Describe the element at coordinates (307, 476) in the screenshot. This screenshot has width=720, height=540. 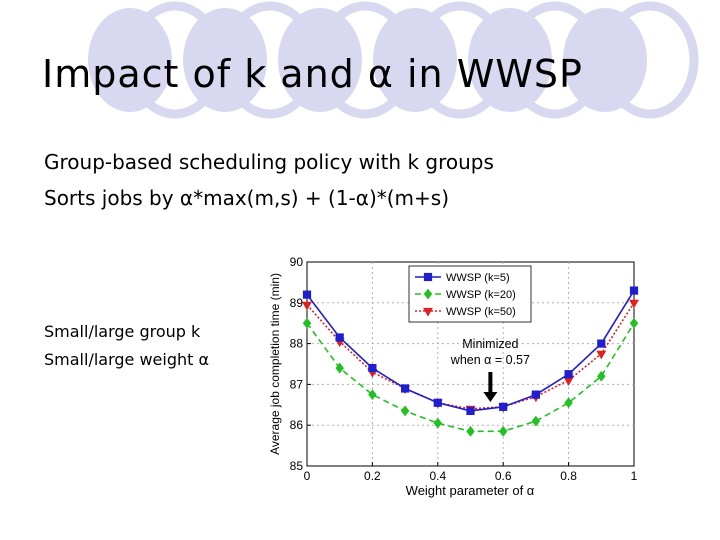
I see `x-tick-label: 0` at that location.